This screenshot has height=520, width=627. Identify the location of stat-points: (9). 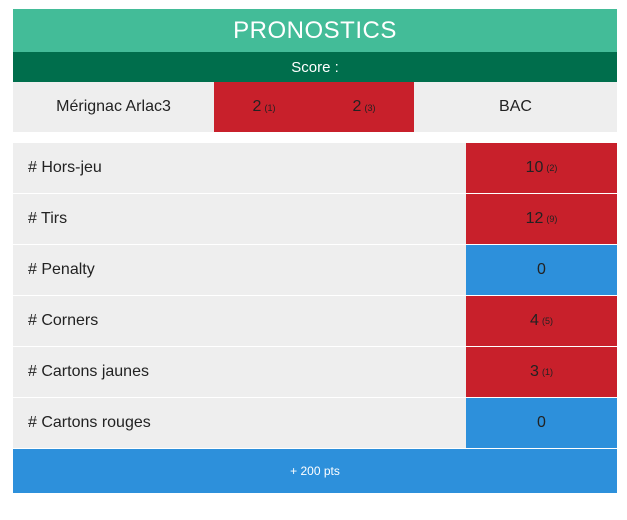
(552, 219).